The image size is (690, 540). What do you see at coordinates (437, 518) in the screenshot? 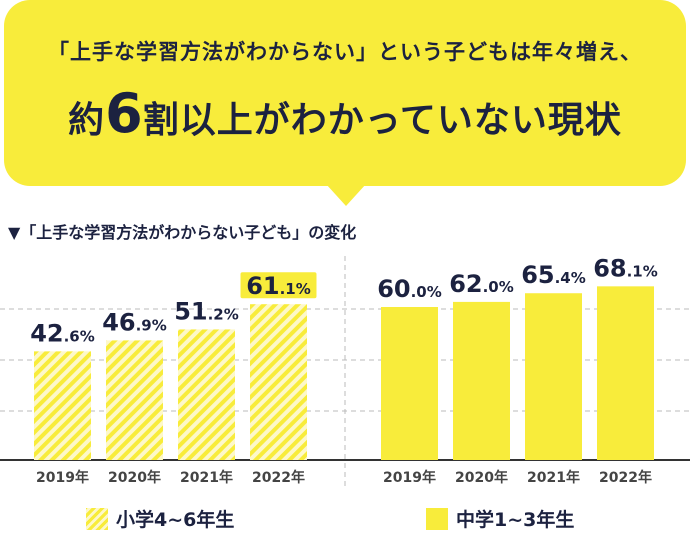
I see `legend-swatch-solid` at bounding box center [437, 518].